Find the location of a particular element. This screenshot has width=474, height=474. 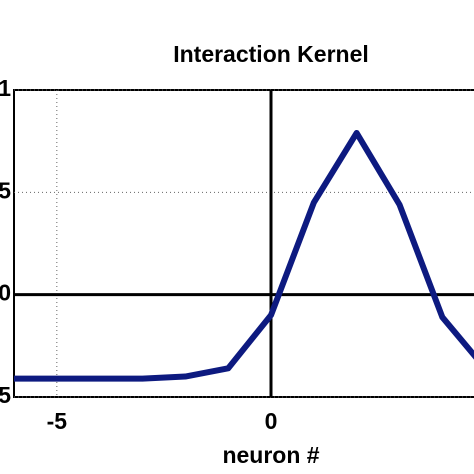

y-tick-label: 1 is located at coordinates (5, 88).